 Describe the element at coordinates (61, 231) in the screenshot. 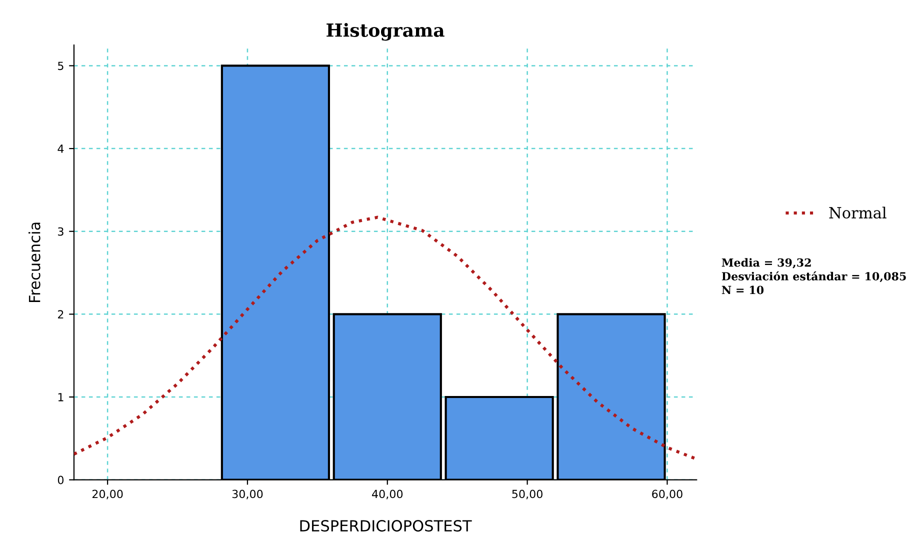

I see `y-tick-label: 3` at that location.